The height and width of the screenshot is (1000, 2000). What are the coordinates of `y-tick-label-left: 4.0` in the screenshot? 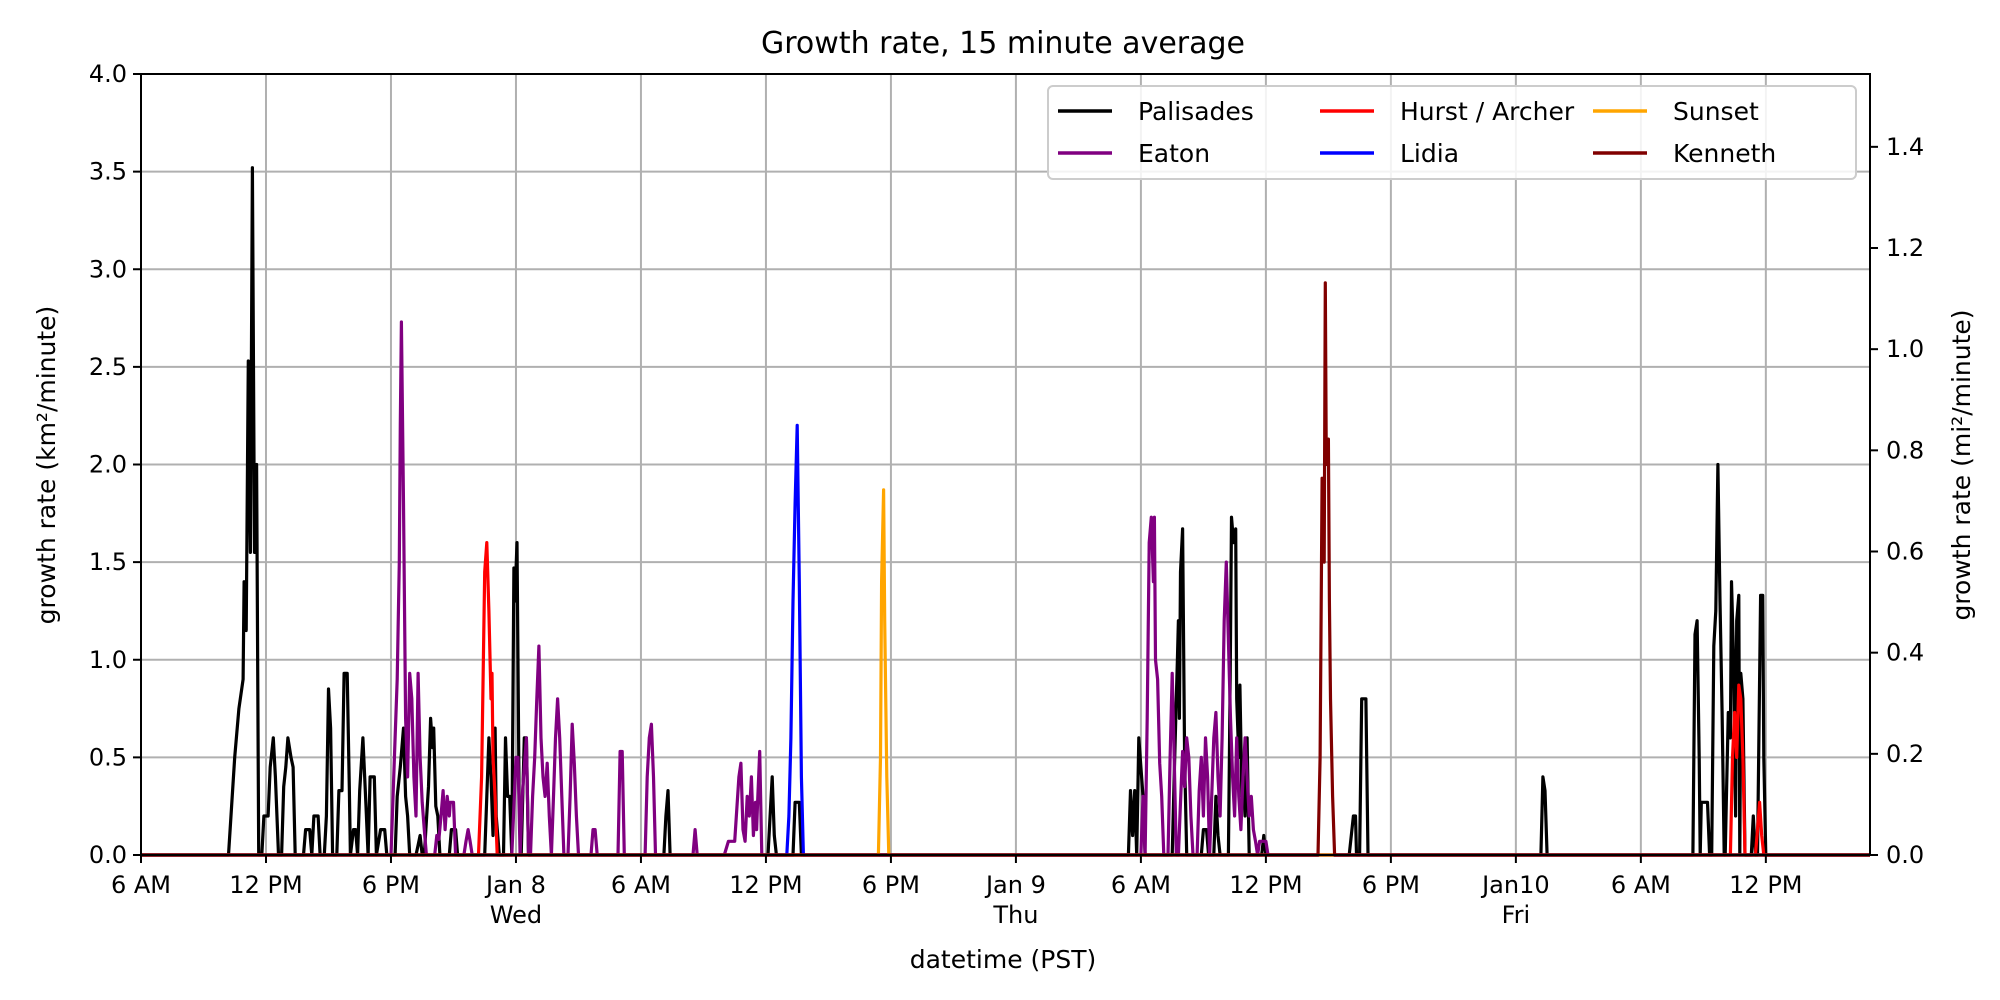 It's located at (108, 74).